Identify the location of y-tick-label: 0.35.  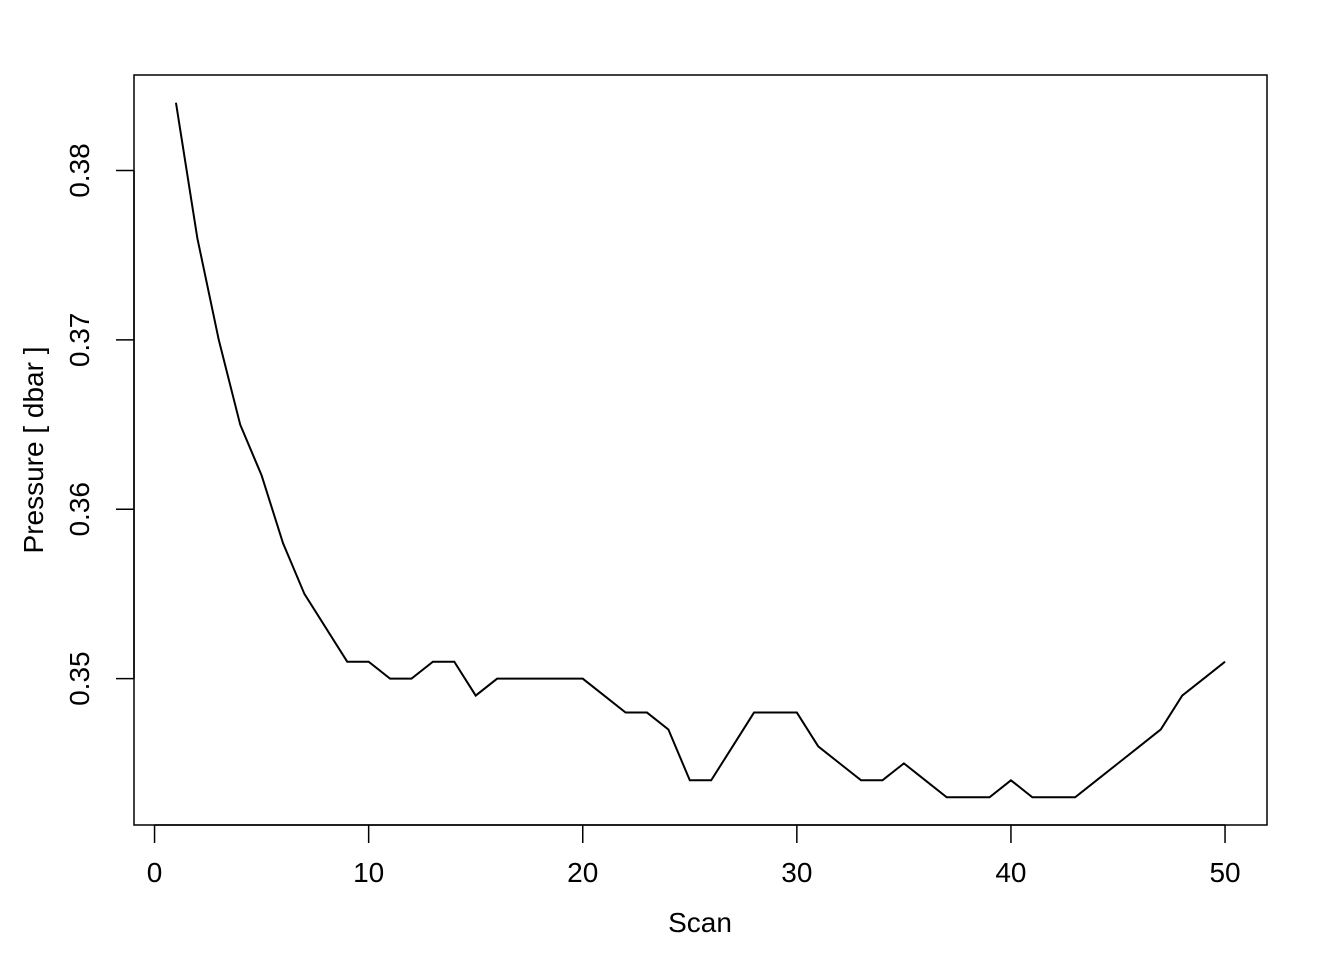
(79, 678).